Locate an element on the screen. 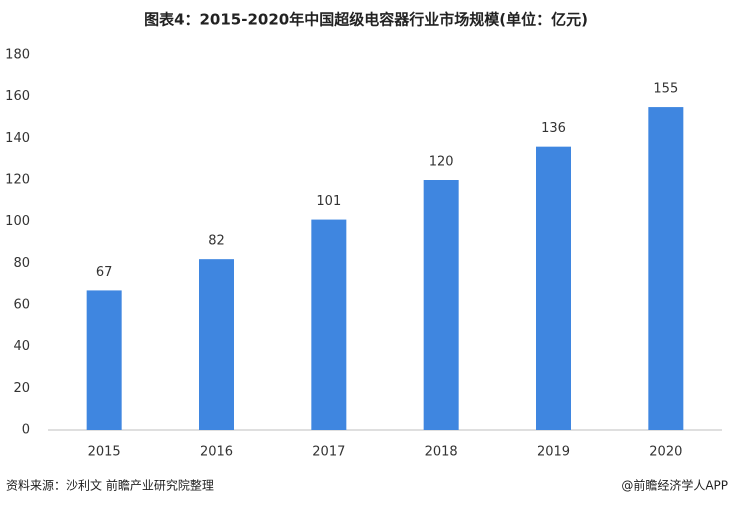 The image size is (733, 506). value-label: 136 is located at coordinates (553, 128).